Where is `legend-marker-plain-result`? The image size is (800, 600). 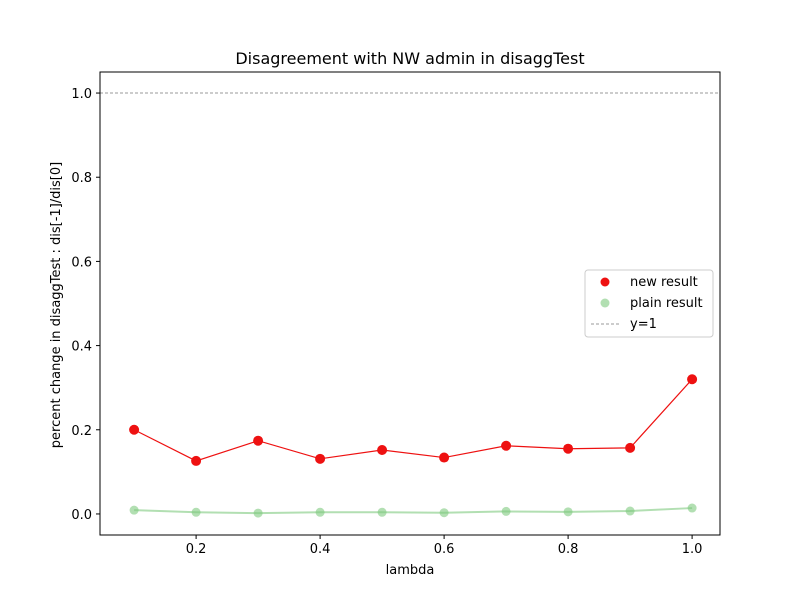
legend-marker-plain-result is located at coordinates (605, 303).